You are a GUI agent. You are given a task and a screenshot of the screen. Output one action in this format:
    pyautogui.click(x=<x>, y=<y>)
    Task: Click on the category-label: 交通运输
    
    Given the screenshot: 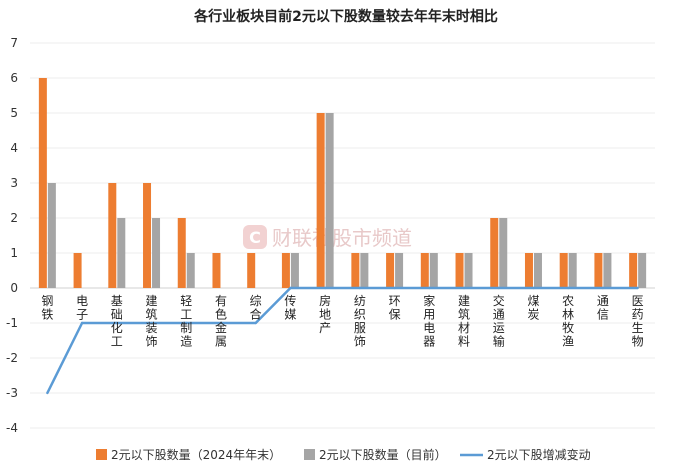 What is the action you would take?
    pyautogui.click(x=499, y=321)
    